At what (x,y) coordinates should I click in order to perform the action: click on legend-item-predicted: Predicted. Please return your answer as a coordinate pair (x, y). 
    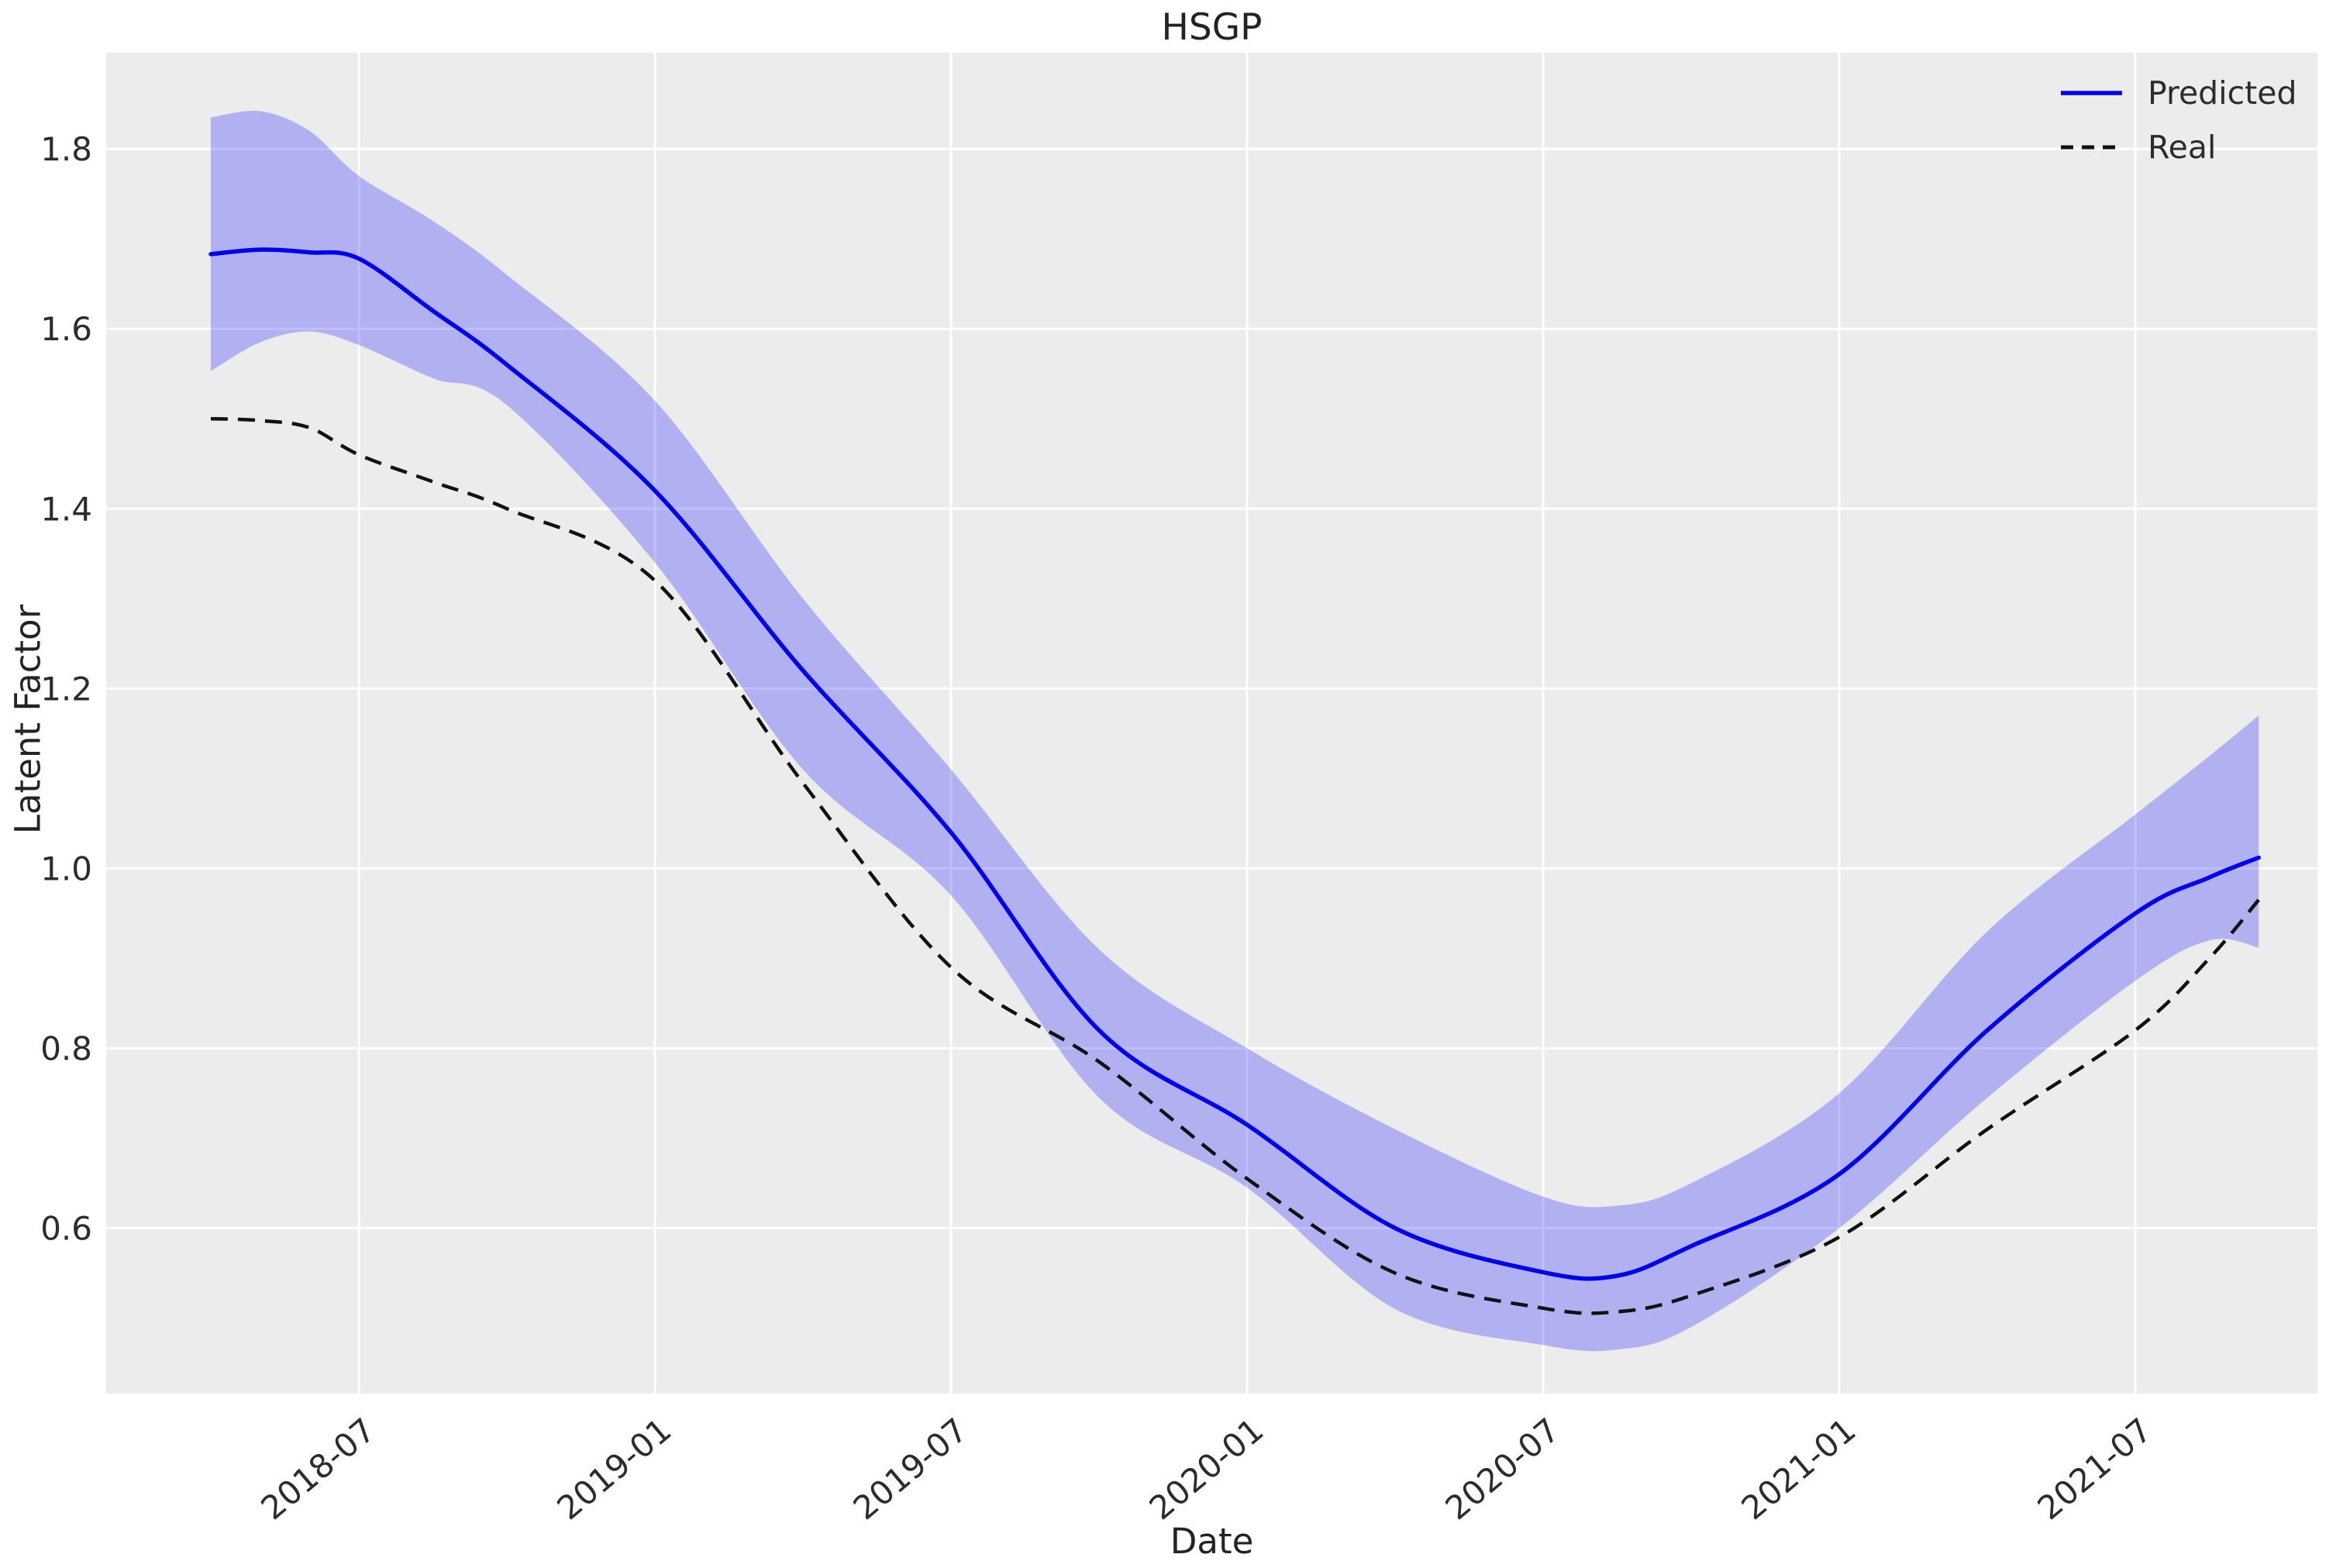
    Looking at the image, I should click on (2177, 93).